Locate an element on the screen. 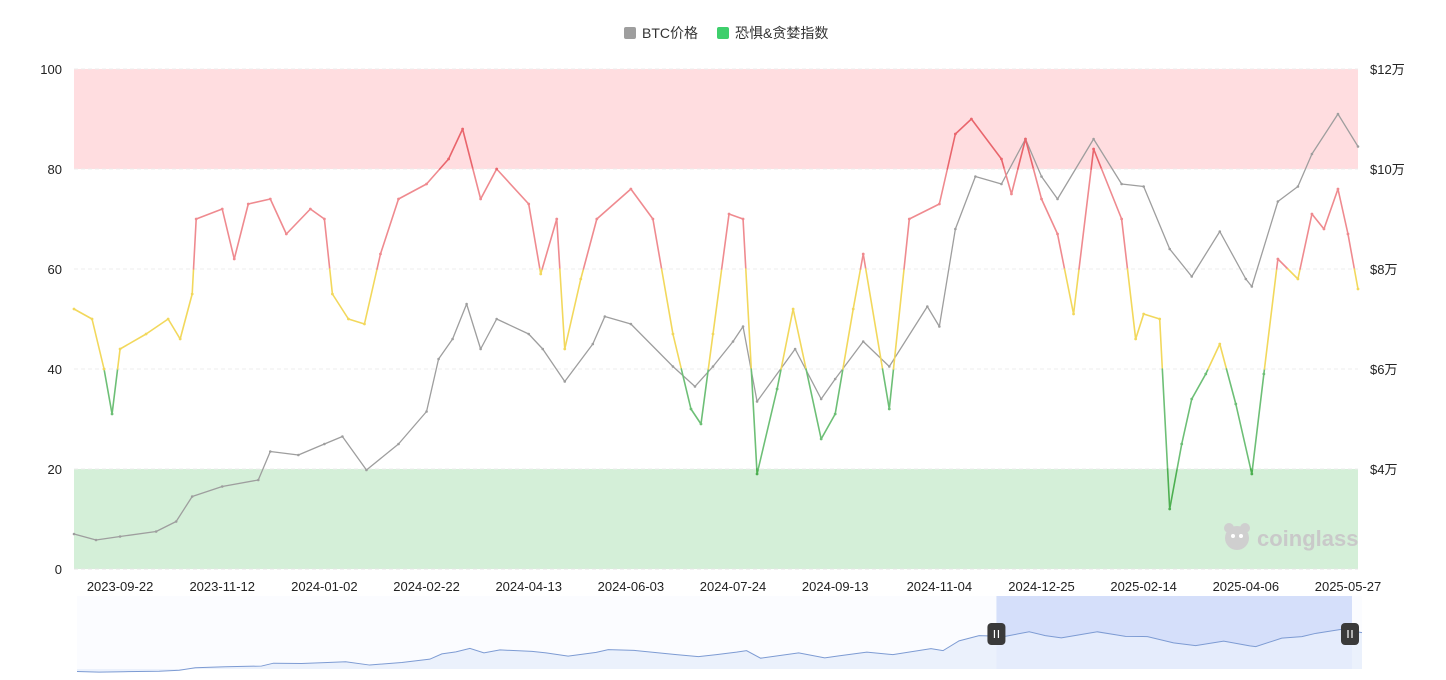 Image resolution: width=1446 pixels, height=680 pixels. y-axis-right: $4万 $6万 $8万 $10万 $12万 is located at coordinates (1387, 269).